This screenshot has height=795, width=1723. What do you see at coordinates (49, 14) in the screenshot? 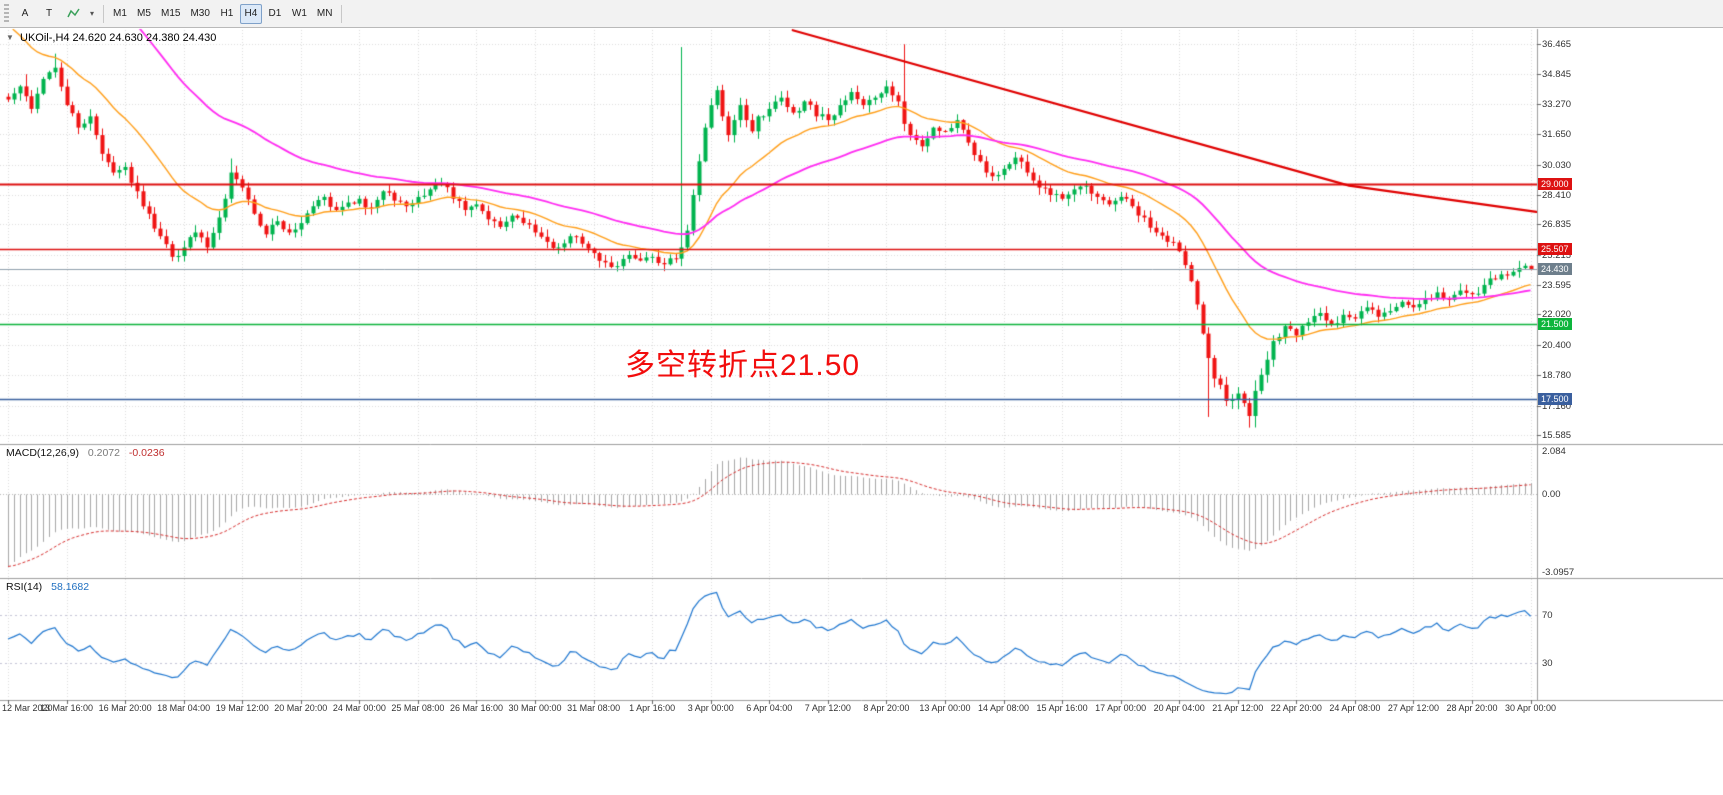
I see `text-tool-button: T` at bounding box center [49, 14].